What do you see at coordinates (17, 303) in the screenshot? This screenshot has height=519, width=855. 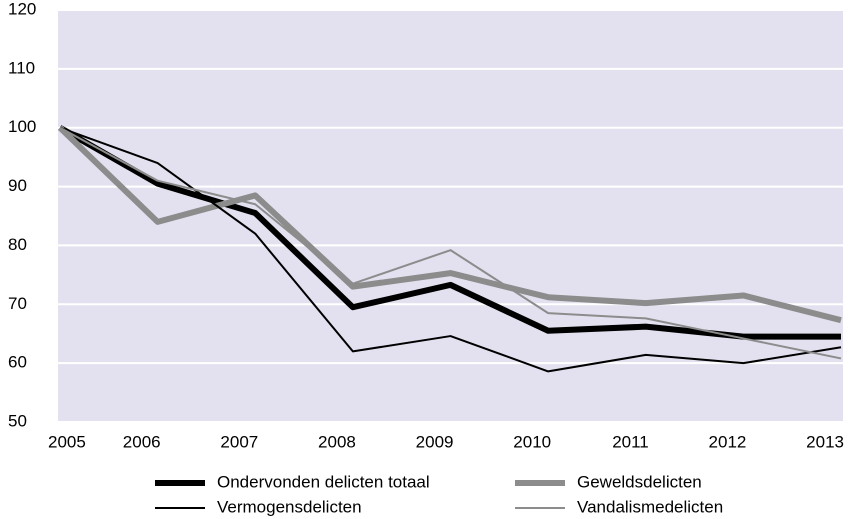 I see `y-tick-label: 70` at bounding box center [17, 303].